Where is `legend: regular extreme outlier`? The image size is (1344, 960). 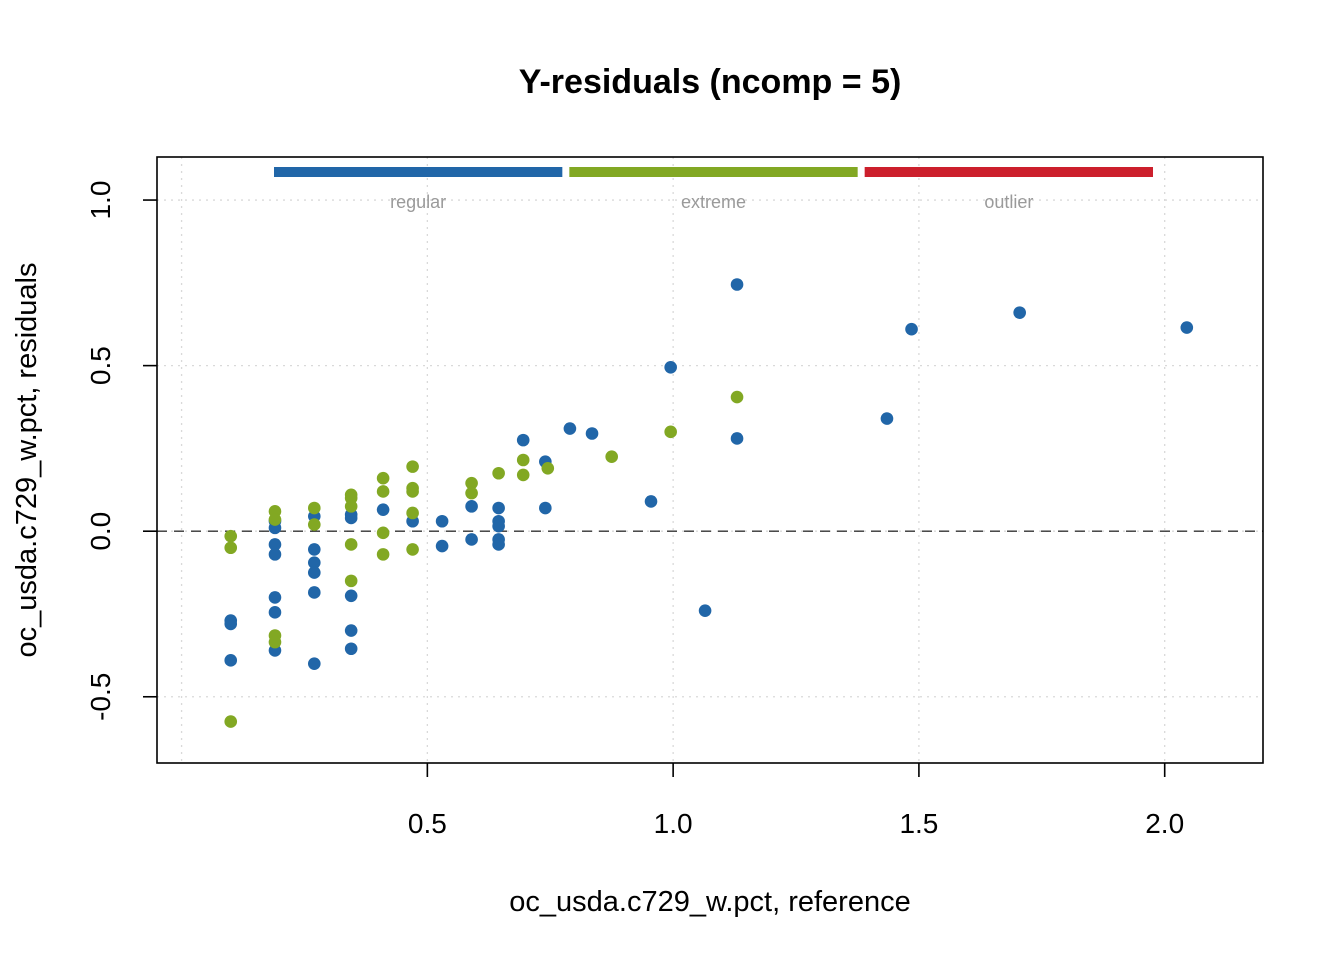 legend: regular extreme outlier is located at coordinates (713, 189).